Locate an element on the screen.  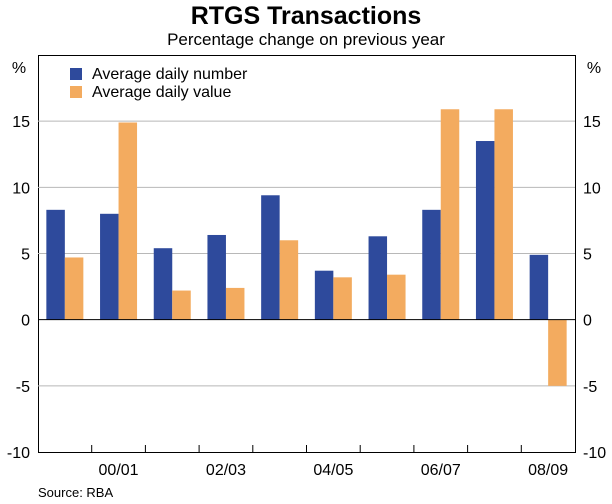
x-label-00-01: 00/01 is located at coordinates (119, 470).